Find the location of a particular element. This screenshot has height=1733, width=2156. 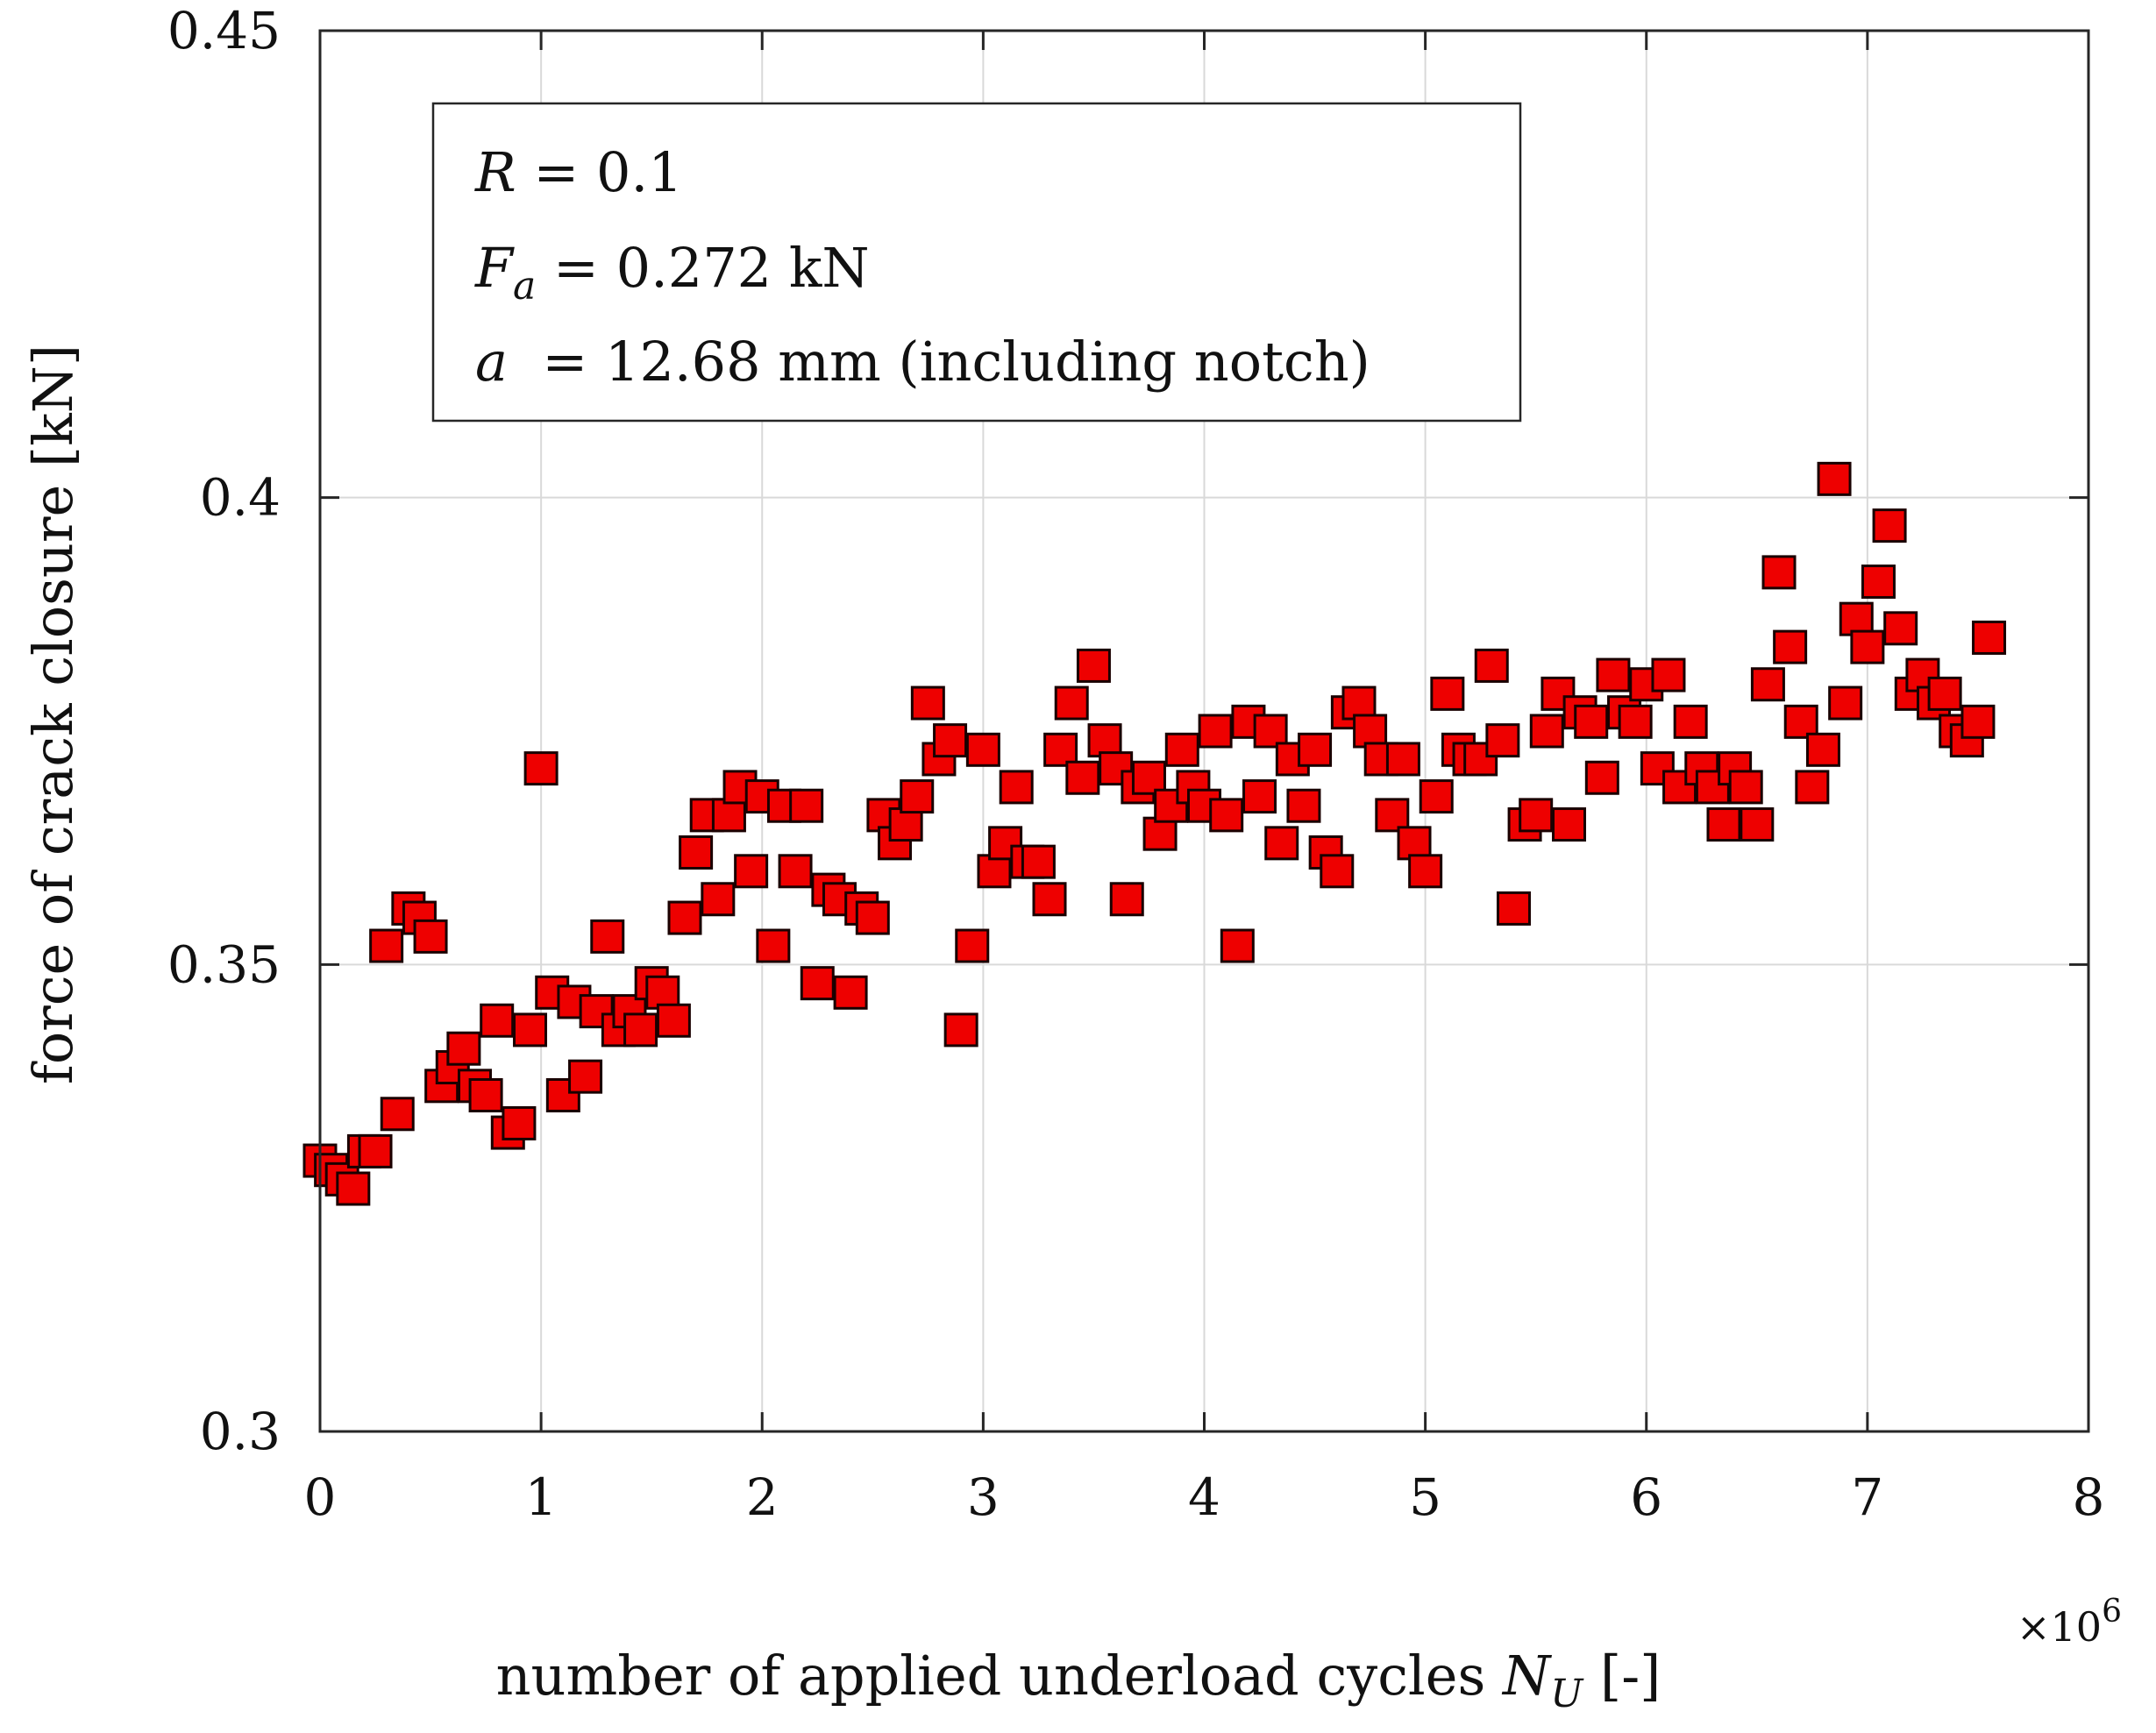

y-tick-label: 0.35 is located at coordinates (224, 964).